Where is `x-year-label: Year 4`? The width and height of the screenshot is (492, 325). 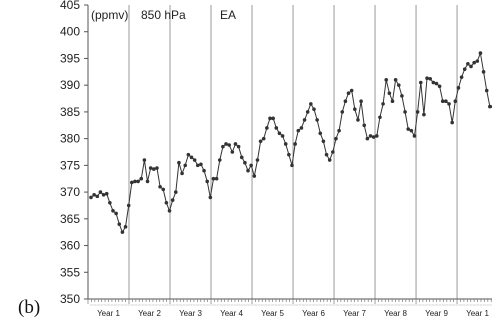
x-year-label: Year 4 is located at coordinates (231, 313).